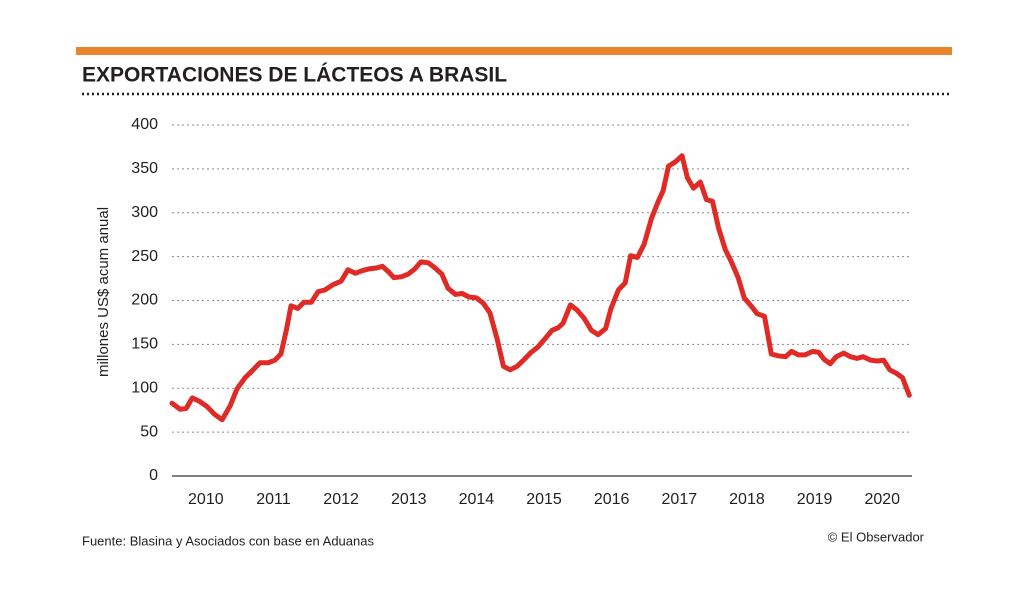  I want to click on y-tick-label: 0, so click(153, 475).